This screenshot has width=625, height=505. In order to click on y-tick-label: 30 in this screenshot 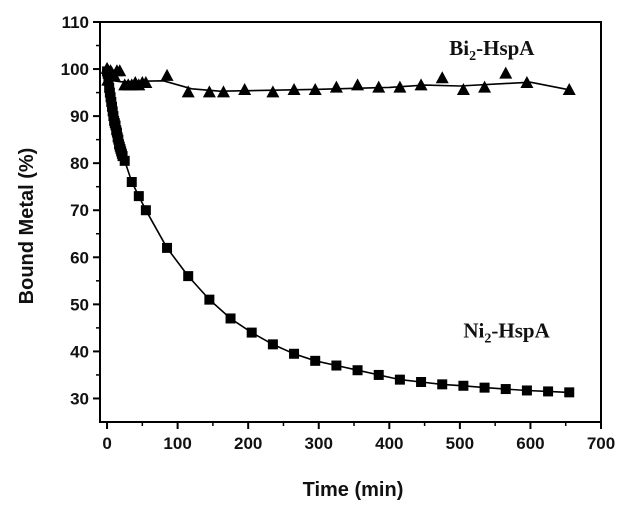, I will do `click(79, 398)`.